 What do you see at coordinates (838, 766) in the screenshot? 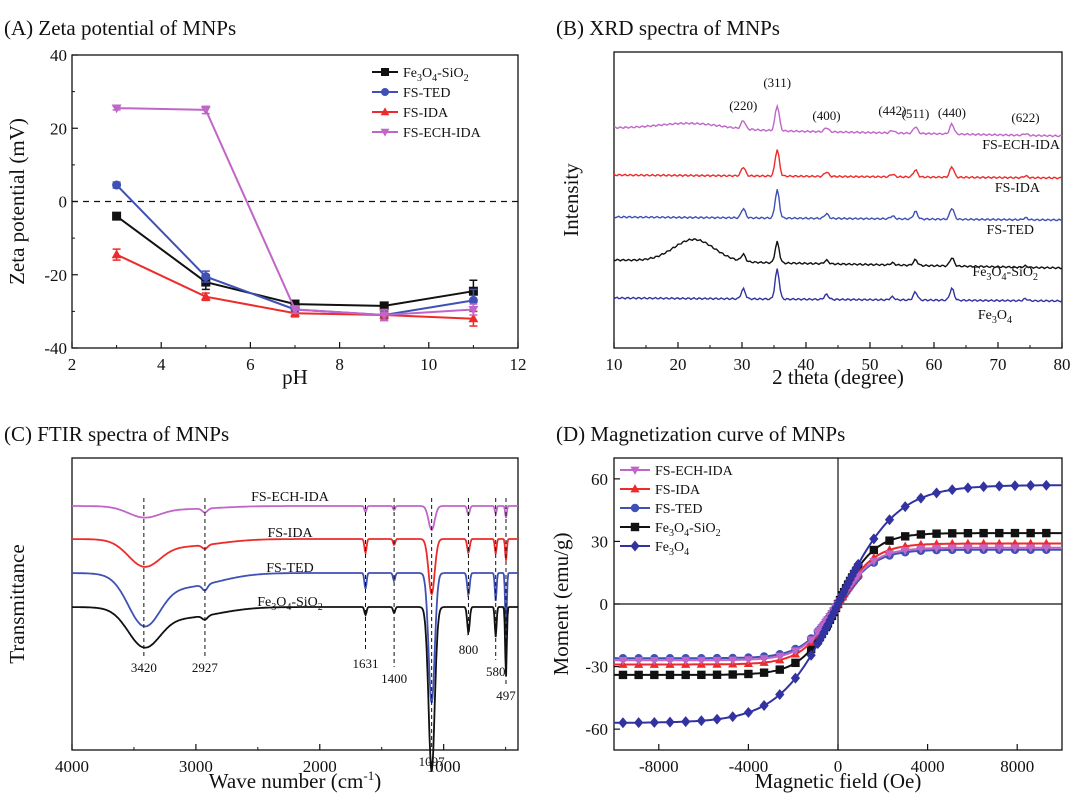
I see `x-tick-label: 0` at bounding box center [838, 766].